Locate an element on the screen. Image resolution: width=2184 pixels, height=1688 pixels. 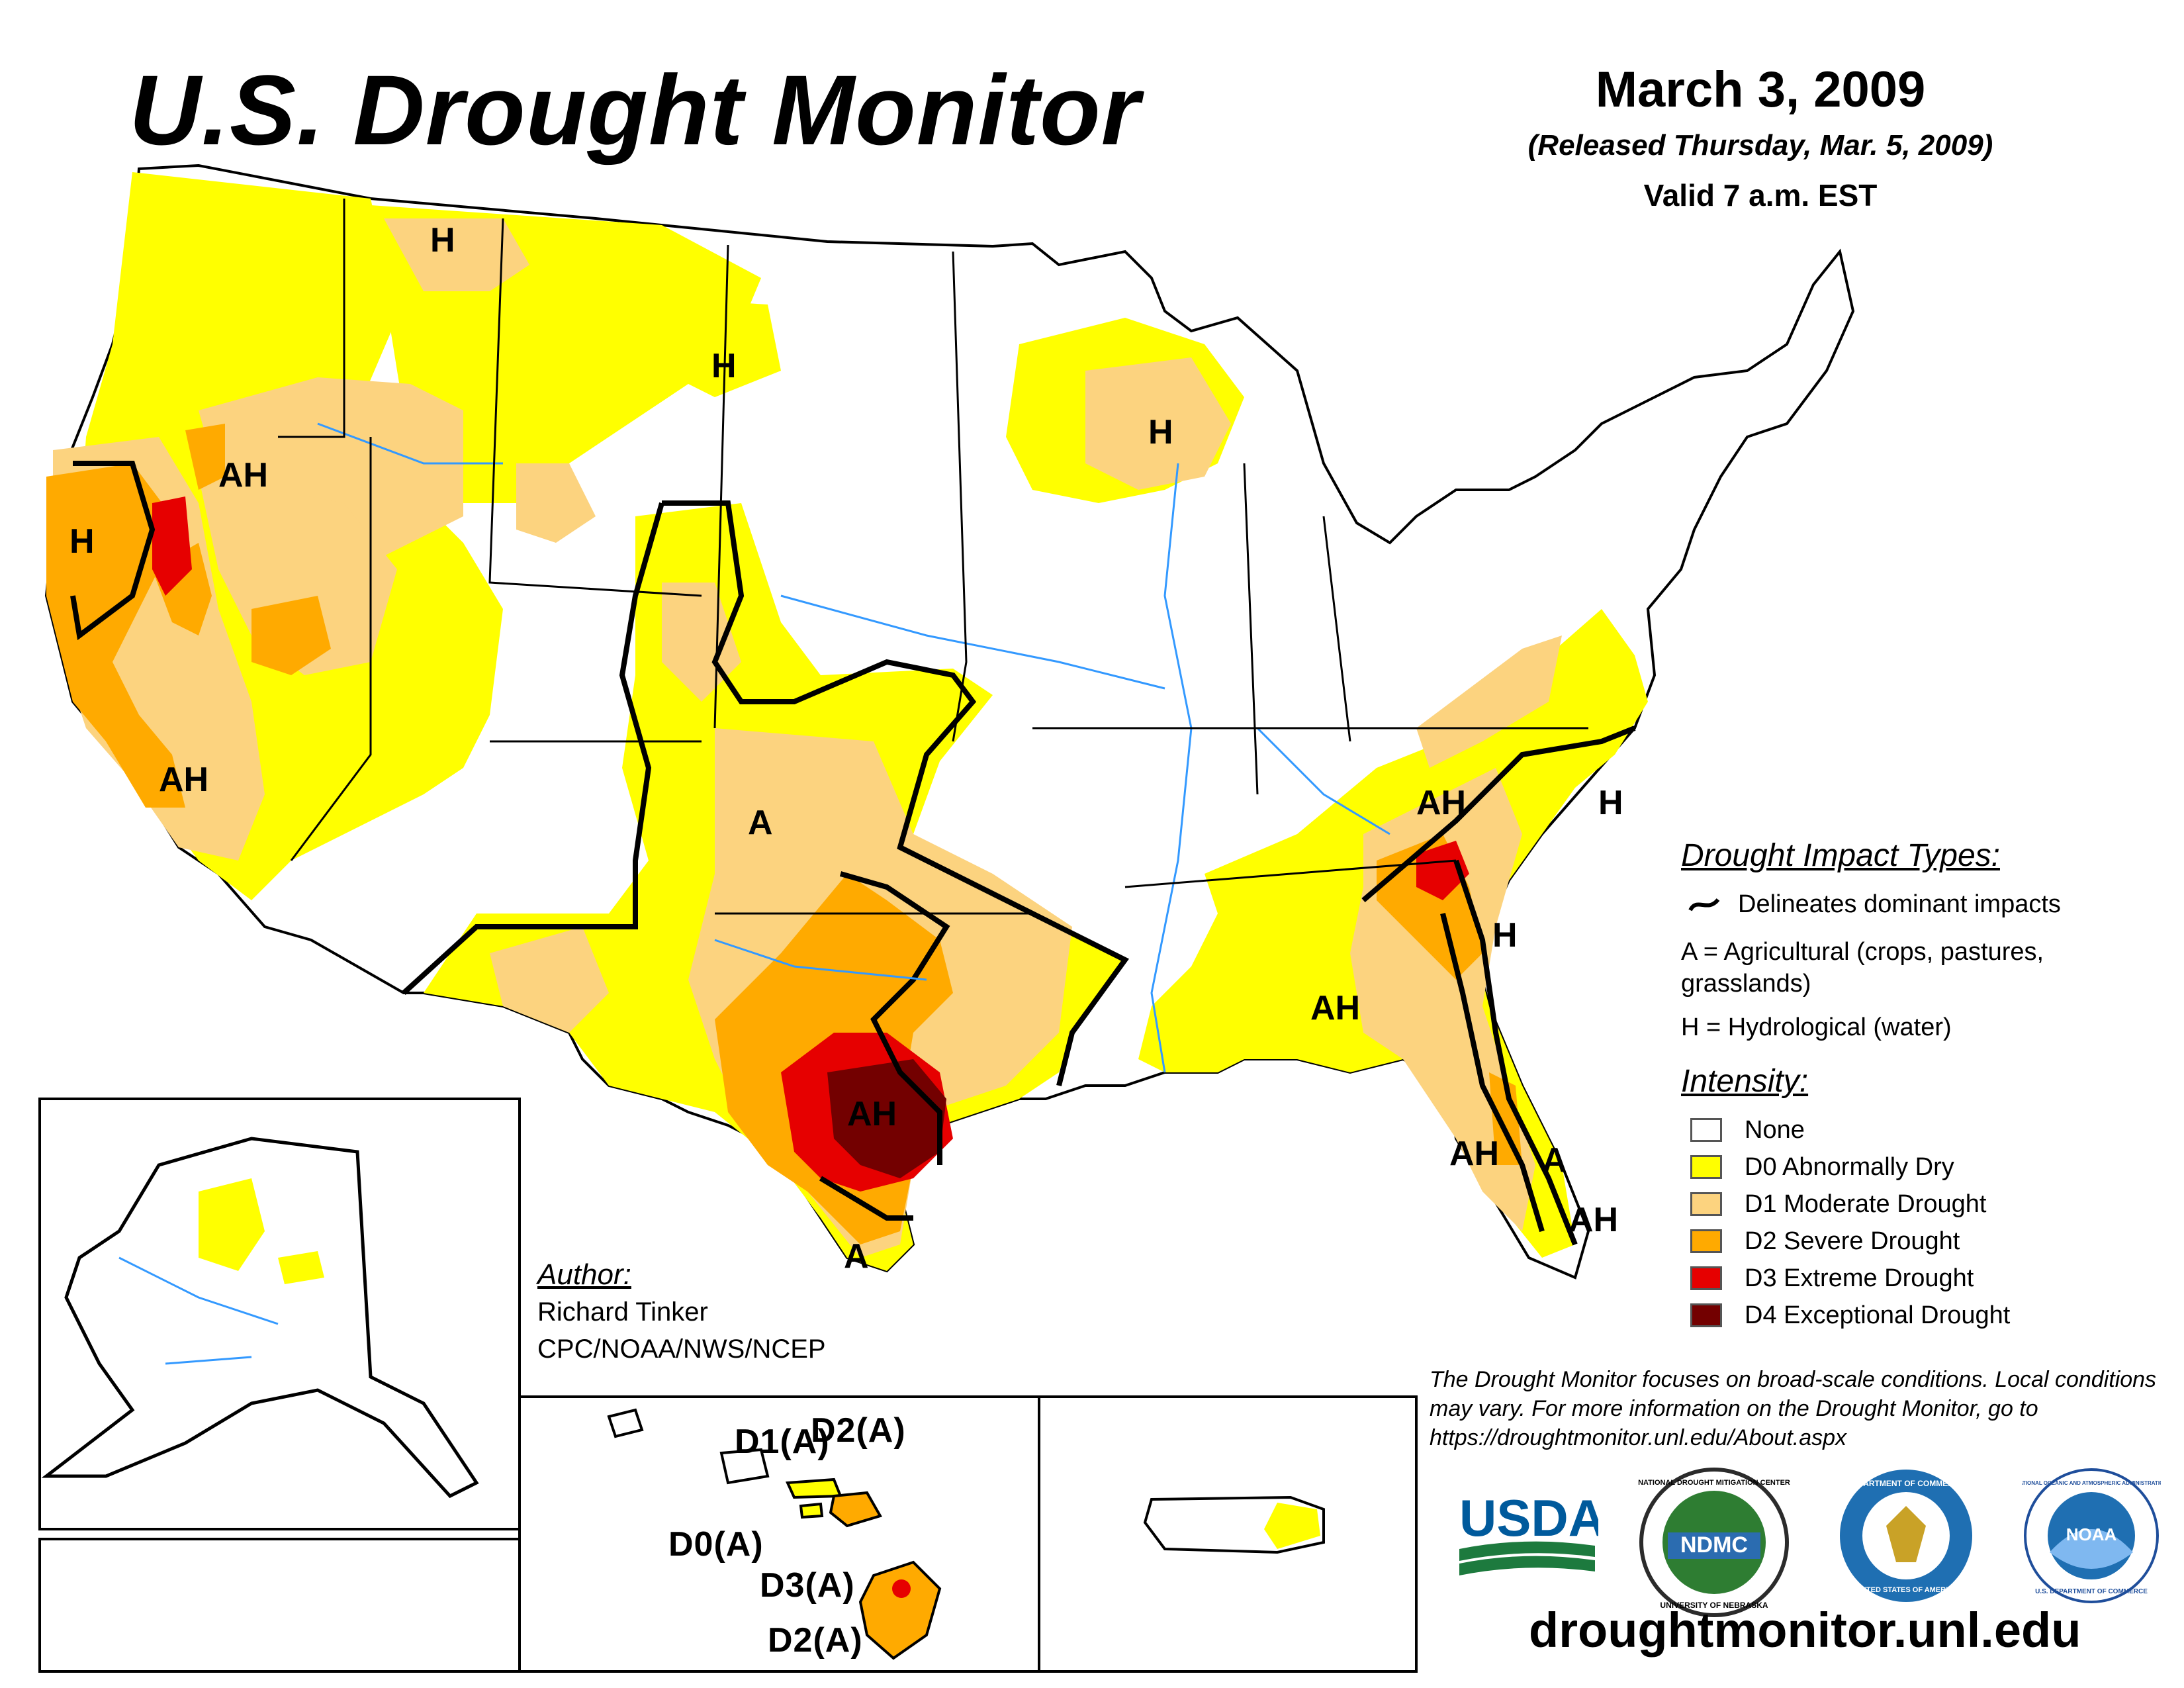
intensity-row: None is located at coordinates (1926, 1130).